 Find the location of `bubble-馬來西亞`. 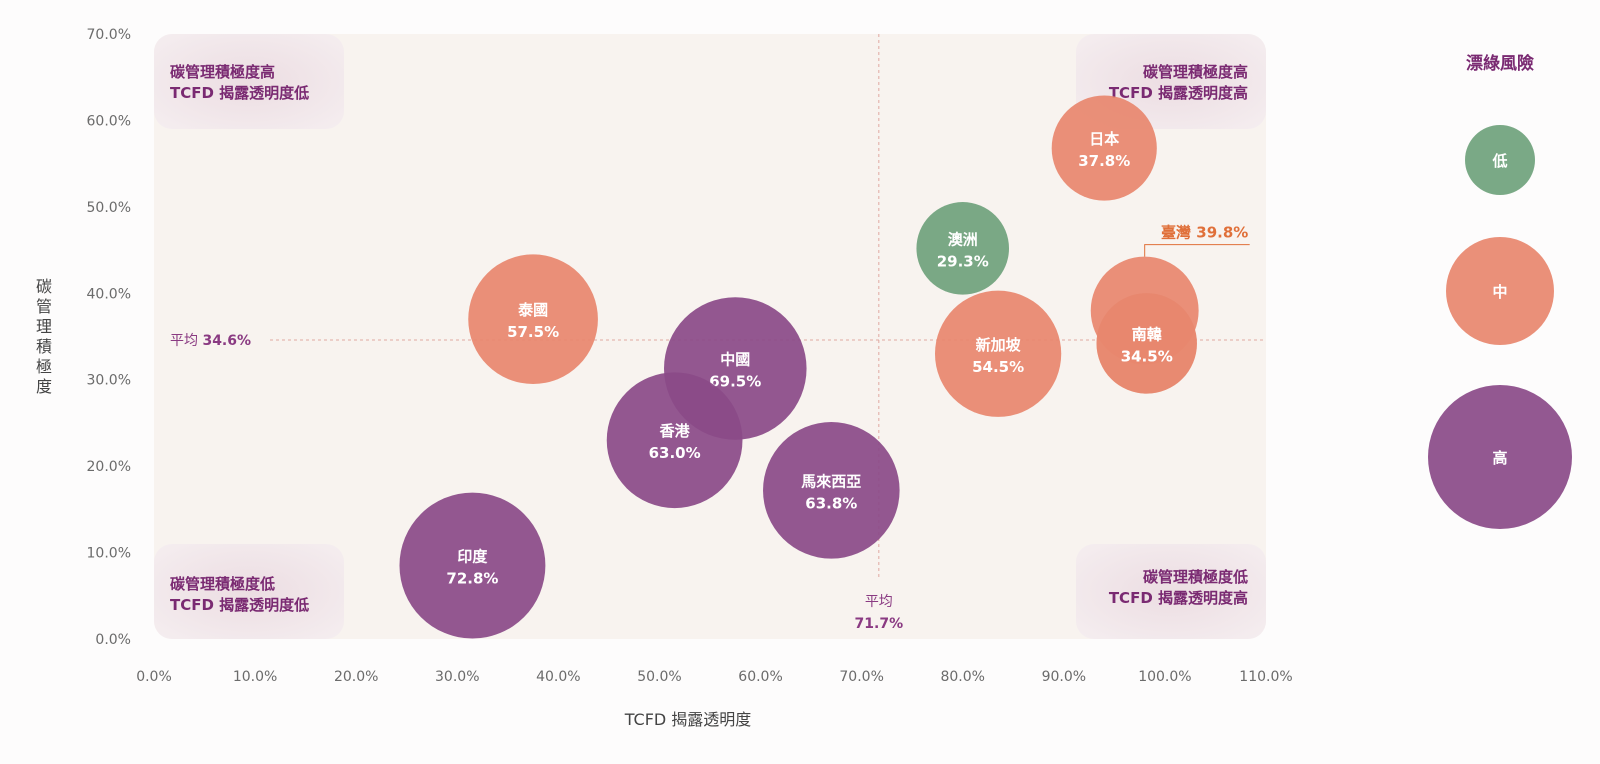

bubble-馬來西亞 is located at coordinates (831, 490).